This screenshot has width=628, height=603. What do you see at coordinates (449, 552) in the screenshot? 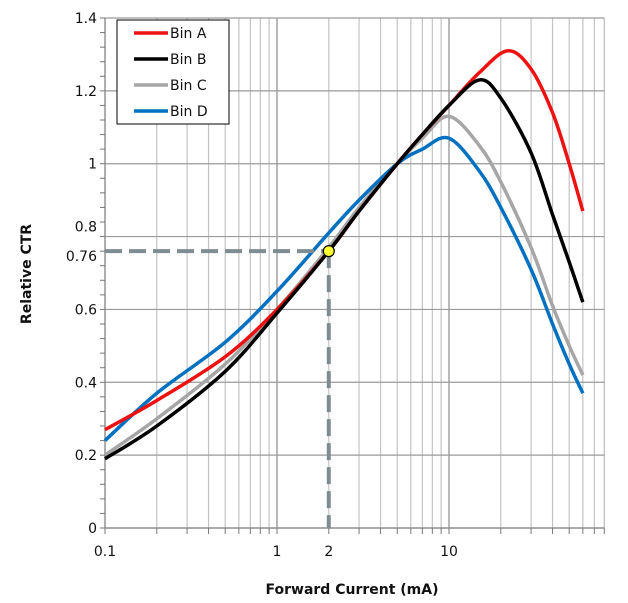
I see `x-tick-label: 10` at bounding box center [449, 552].